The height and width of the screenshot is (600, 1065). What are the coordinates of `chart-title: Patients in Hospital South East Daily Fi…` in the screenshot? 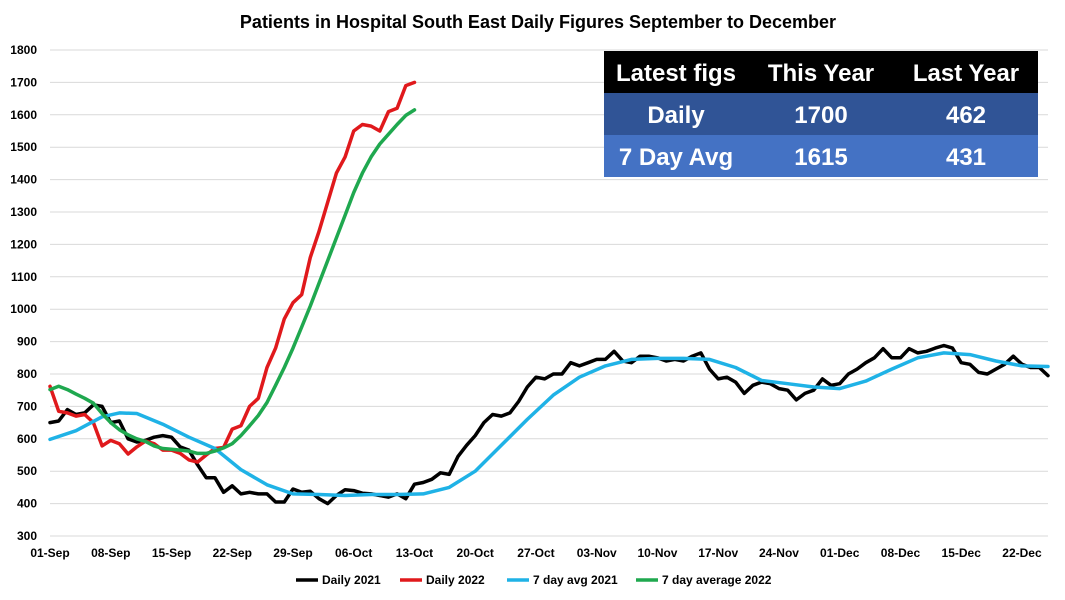 It's located at (538, 22).